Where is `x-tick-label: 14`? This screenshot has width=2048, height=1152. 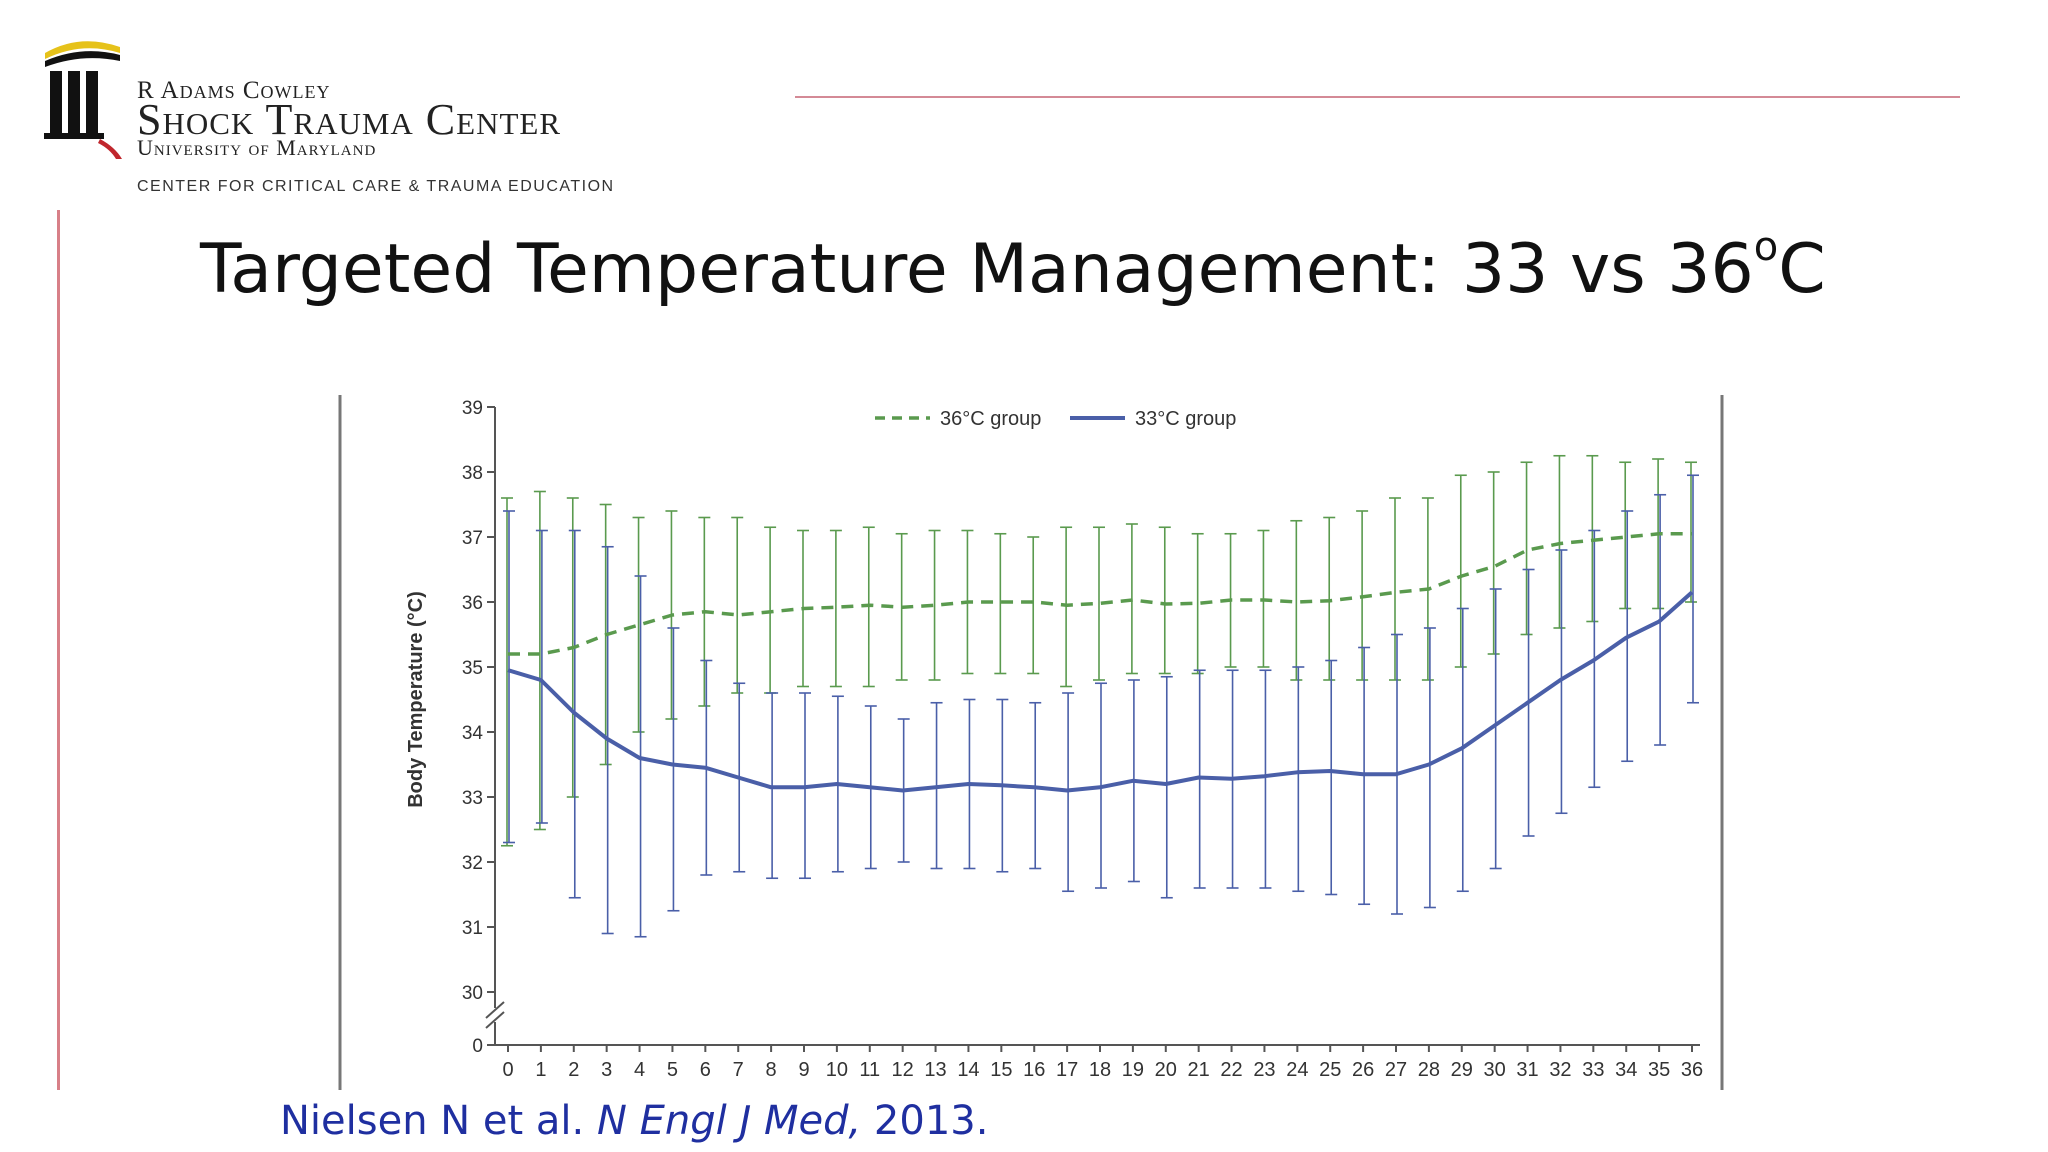 x-tick-label: 14 is located at coordinates (968, 1070).